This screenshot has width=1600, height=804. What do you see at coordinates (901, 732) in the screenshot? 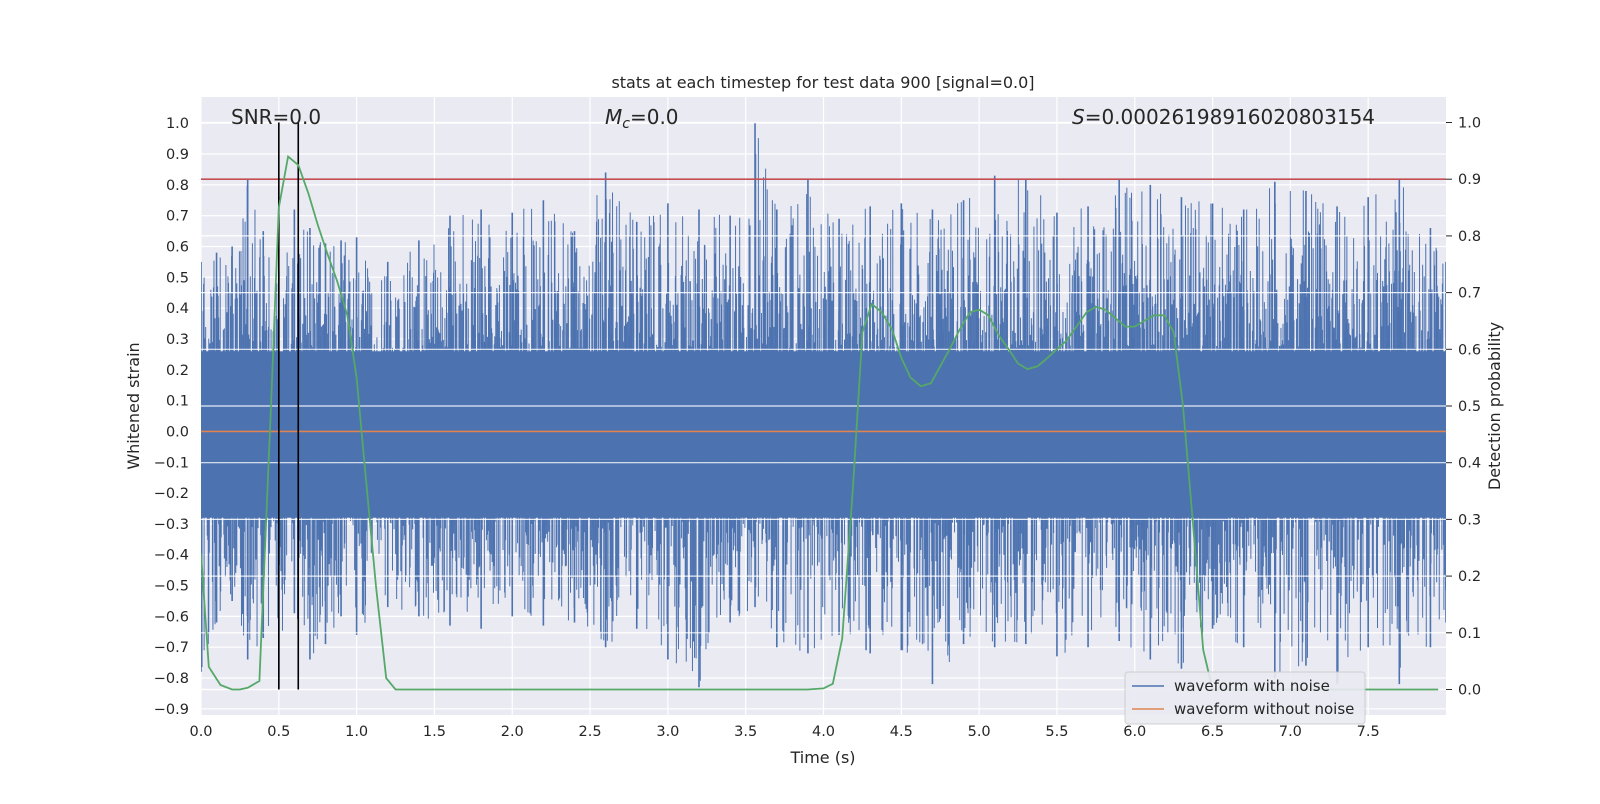
I see `x-tick-label: 4.5` at bounding box center [901, 732].